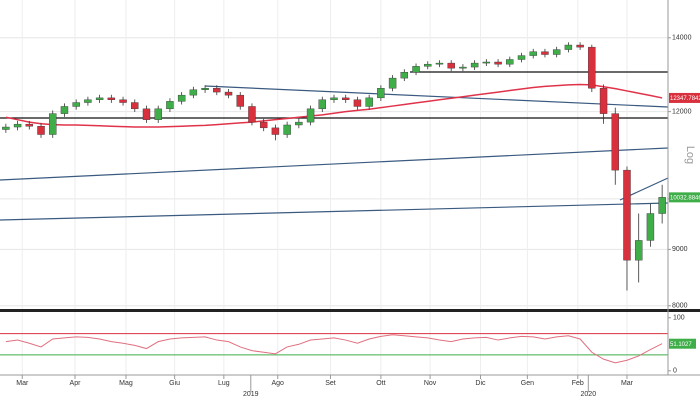 The image size is (700, 405). I want to click on x-tick-label: Feb, so click(578, 383).